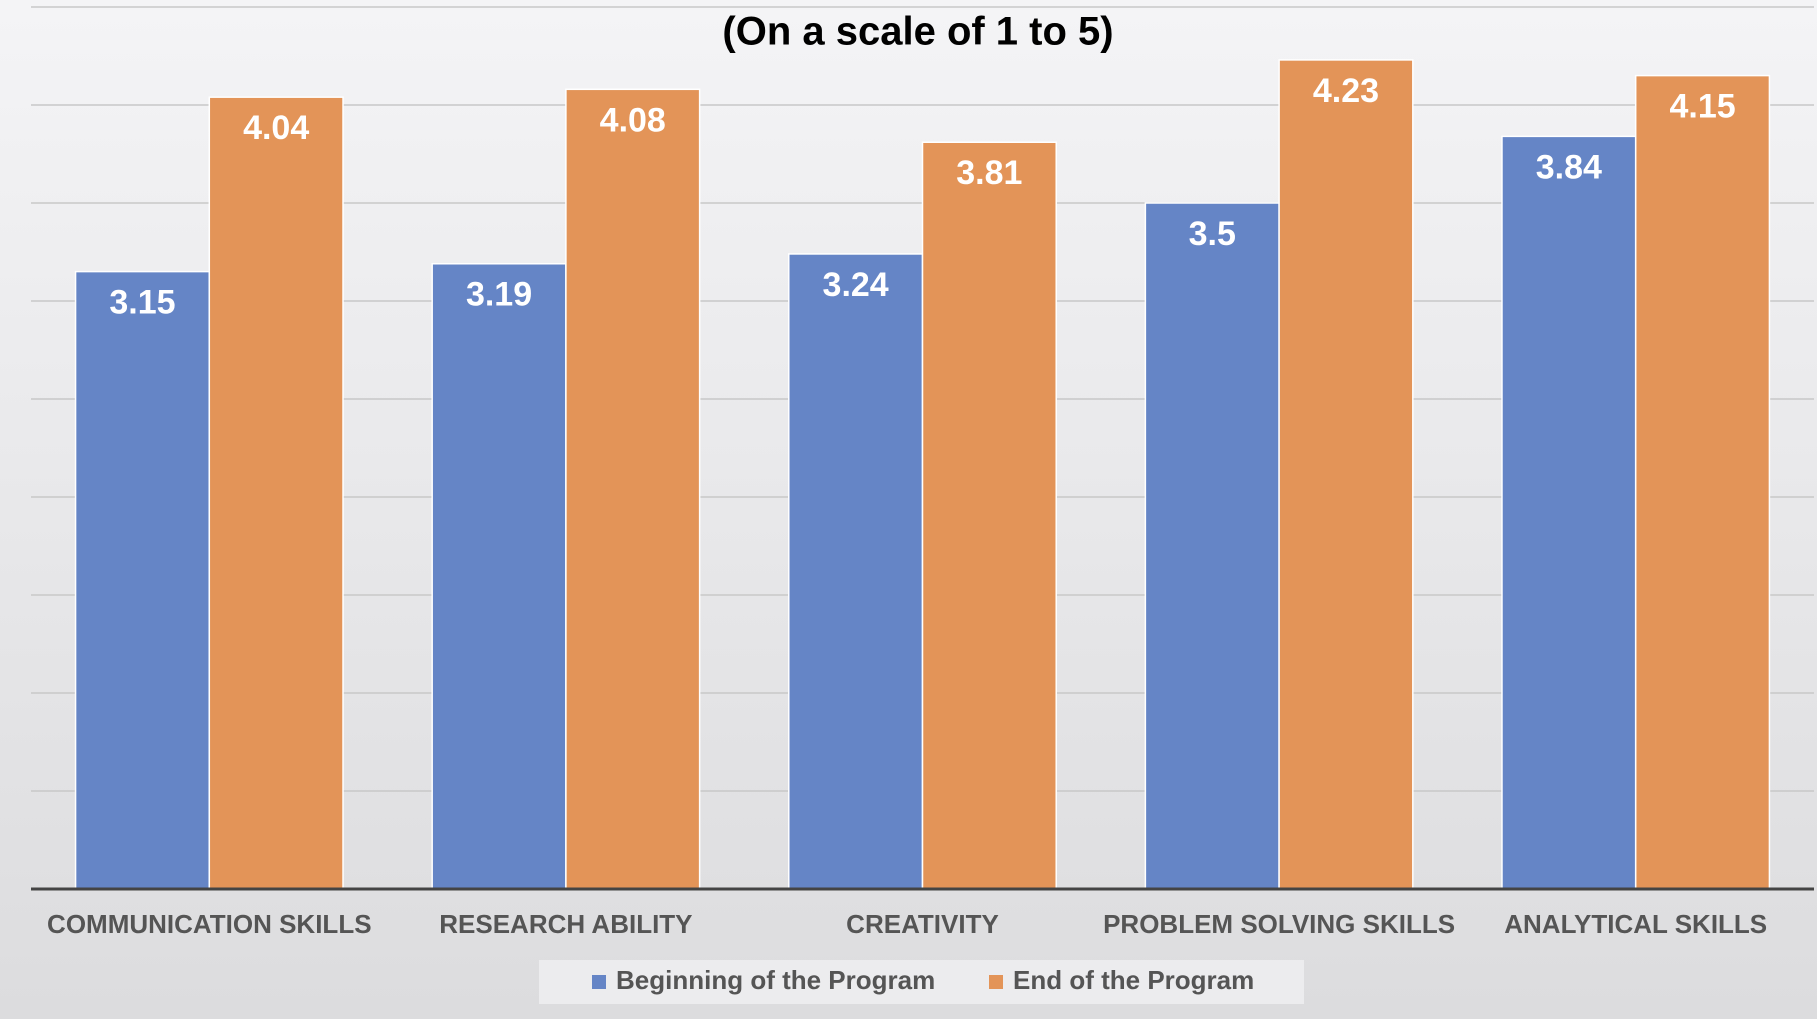 The image size is (1817, 1019). Describe the element at coordinates (917, 32) in the screenshot. I see `chart-title: (On a scale of 1 to 5)` at that location.